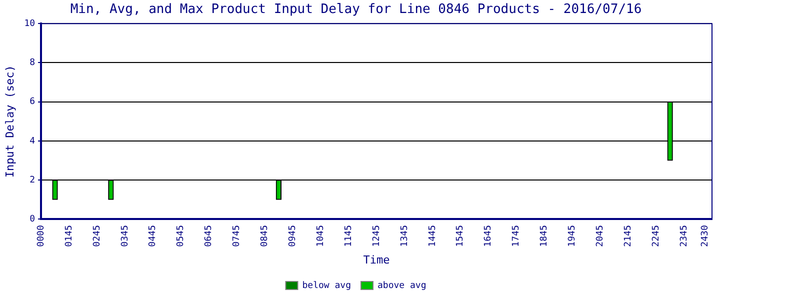  What do you see at coordinates (33, 219) in the screenshot?
I see `y-tick-label: 0` at bounding box center [33, 219].